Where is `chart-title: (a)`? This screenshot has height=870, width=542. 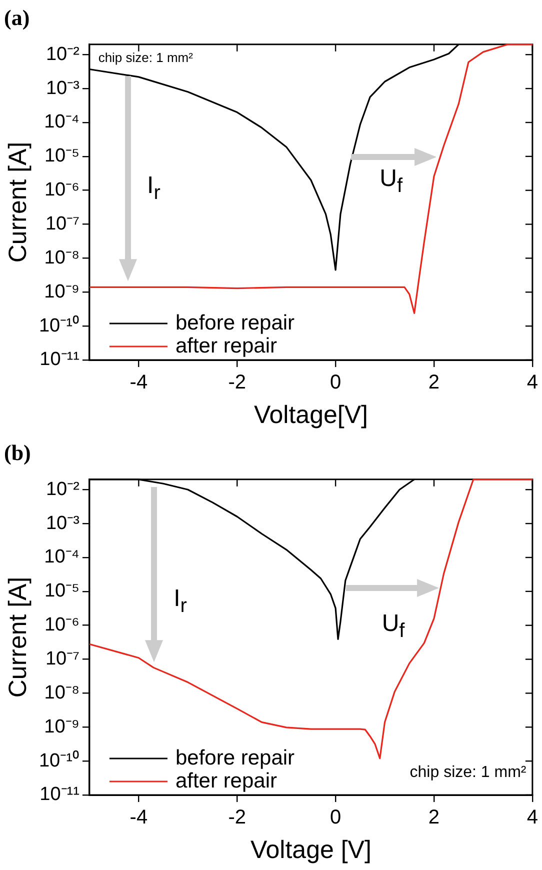 chart-title: (a) is located at coordinates (17, 17).